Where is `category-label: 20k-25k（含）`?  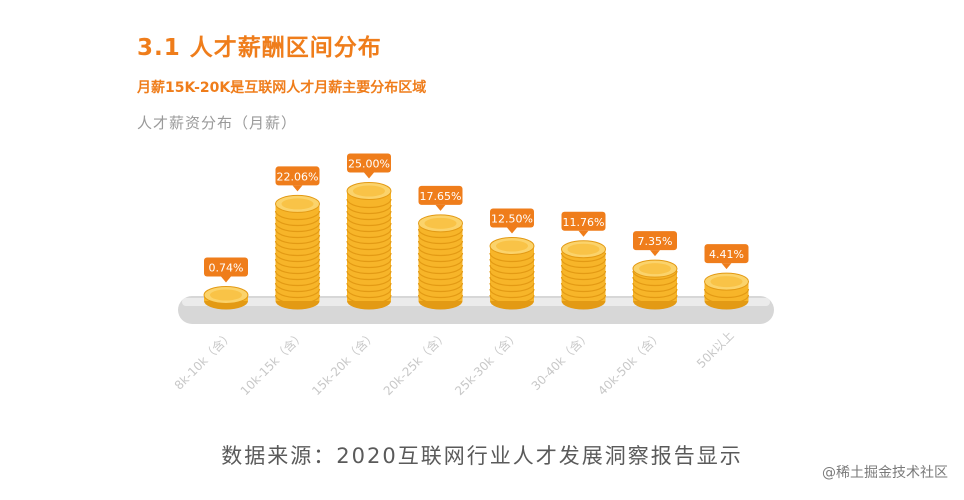 category-label: 20k-25k（含） is located at coordinates (415, 363).